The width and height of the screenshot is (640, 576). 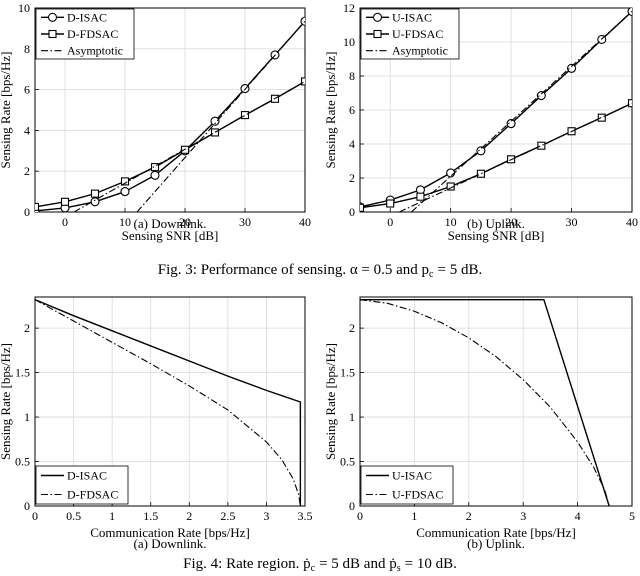 What do you see at coordinates (347, 462) in the screenshot?
I see `y-tick-label: 0.5` at bounding box center [347, 462].